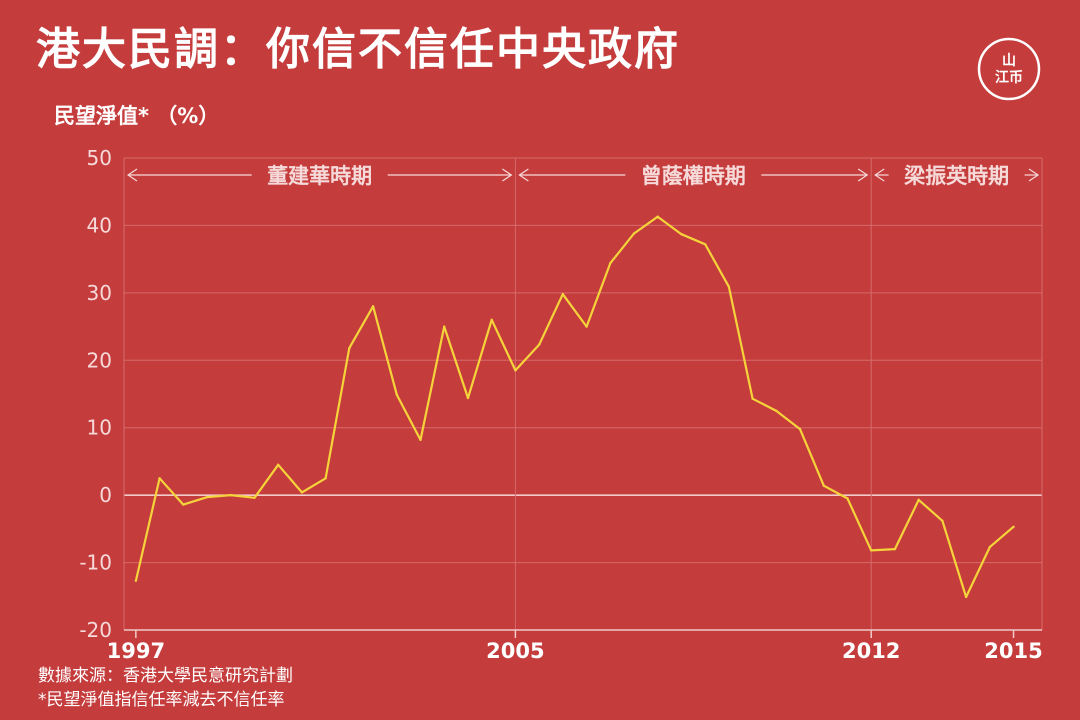 This screenshot has width=1080, height=720. I want to click on y-tick-label: 50, so click(99, 158).